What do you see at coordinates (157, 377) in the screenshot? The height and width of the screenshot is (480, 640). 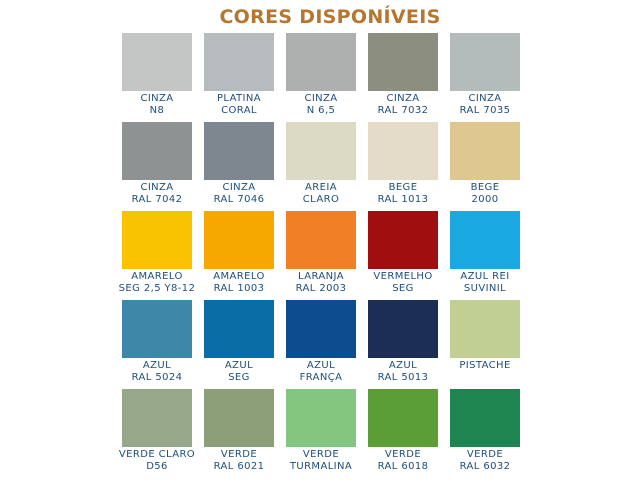 I see `swatch-label: RAL 5024` at bounding box center [157, 377].